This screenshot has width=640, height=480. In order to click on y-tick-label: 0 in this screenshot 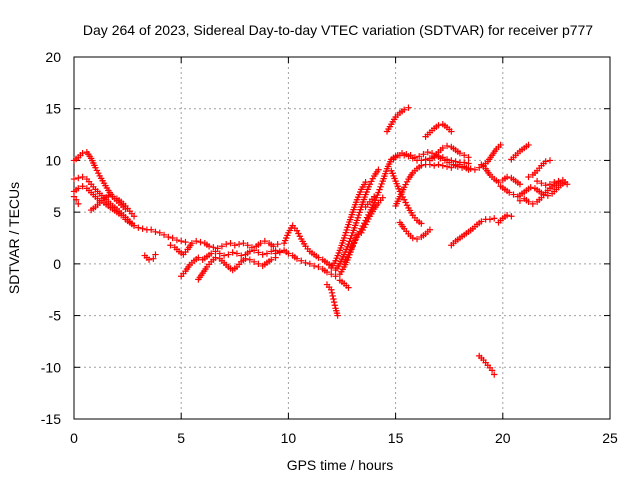, I will do `click(57, 264)`.